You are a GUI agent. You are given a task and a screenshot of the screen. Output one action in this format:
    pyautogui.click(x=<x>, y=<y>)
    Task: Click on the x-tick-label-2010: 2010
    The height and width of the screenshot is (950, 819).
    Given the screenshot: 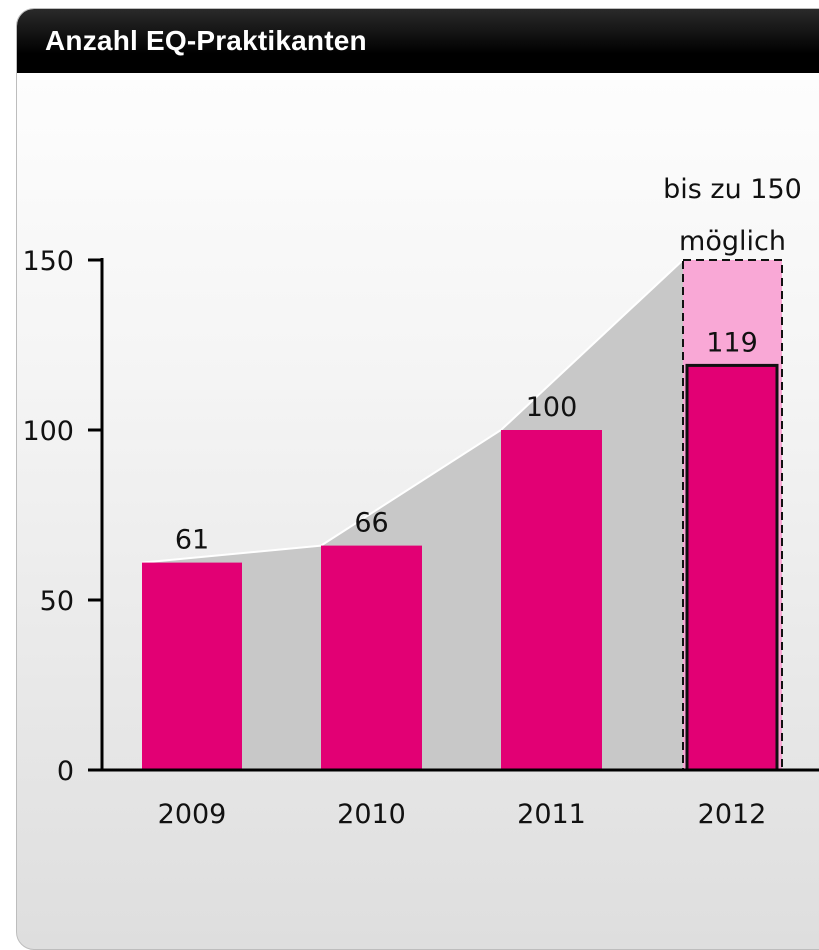 What is the action you would take?
    pyautogui.click(x=371, y=814)
    